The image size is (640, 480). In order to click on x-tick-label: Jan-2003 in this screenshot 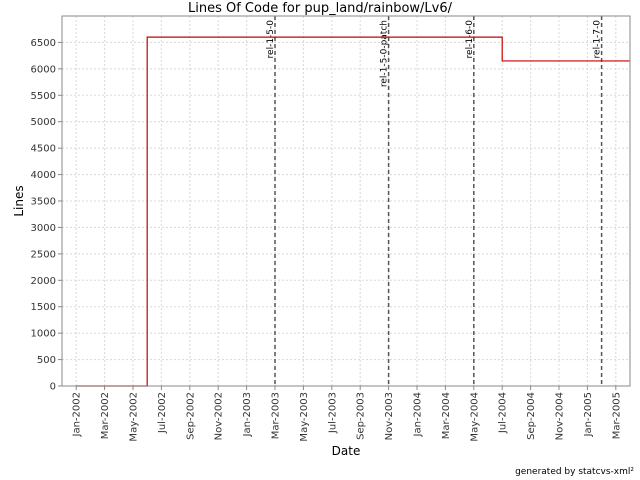, I will do `click(247, 414)`.